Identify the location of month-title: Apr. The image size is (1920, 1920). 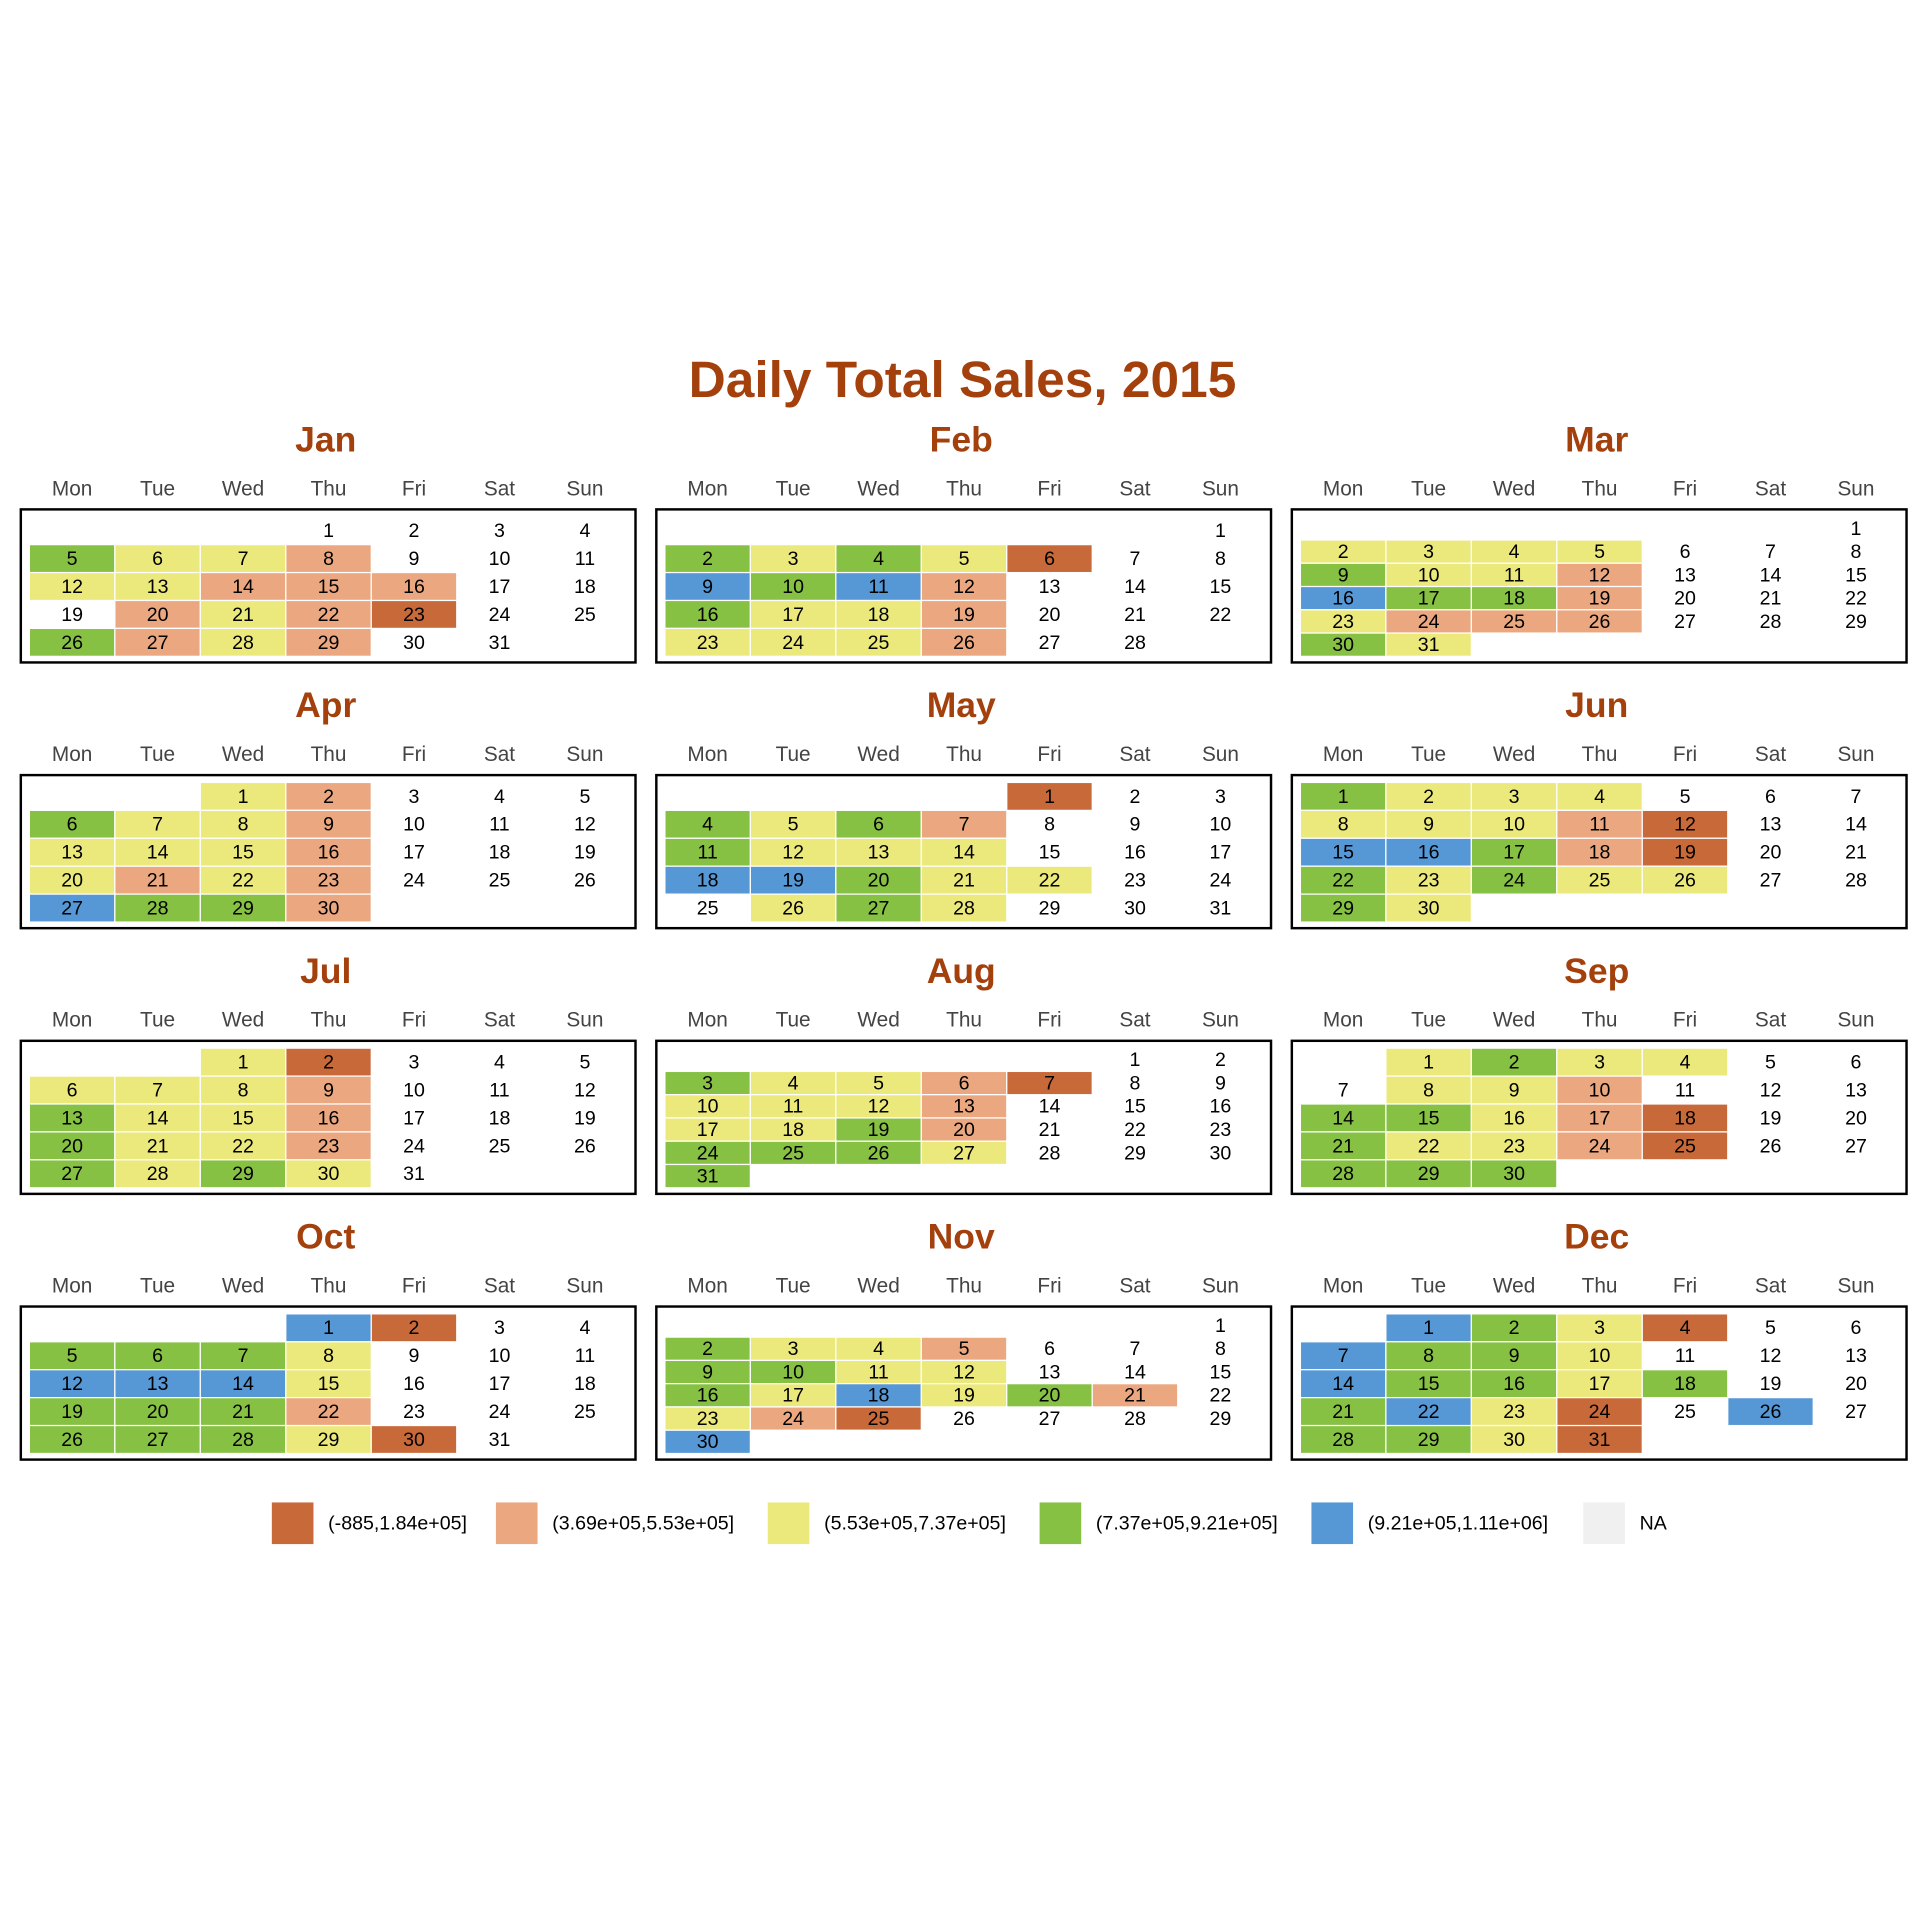
(325, 705).